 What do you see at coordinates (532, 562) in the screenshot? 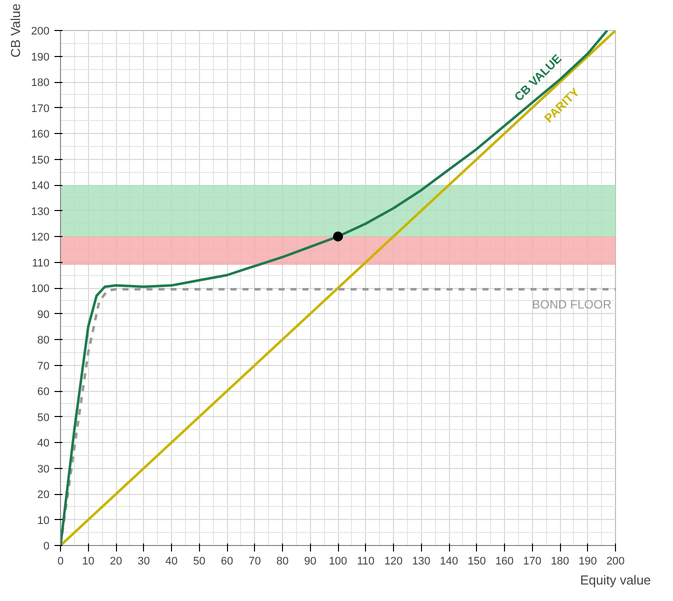
I see `x-tick-label: 170` at bounding box center [532, 562].